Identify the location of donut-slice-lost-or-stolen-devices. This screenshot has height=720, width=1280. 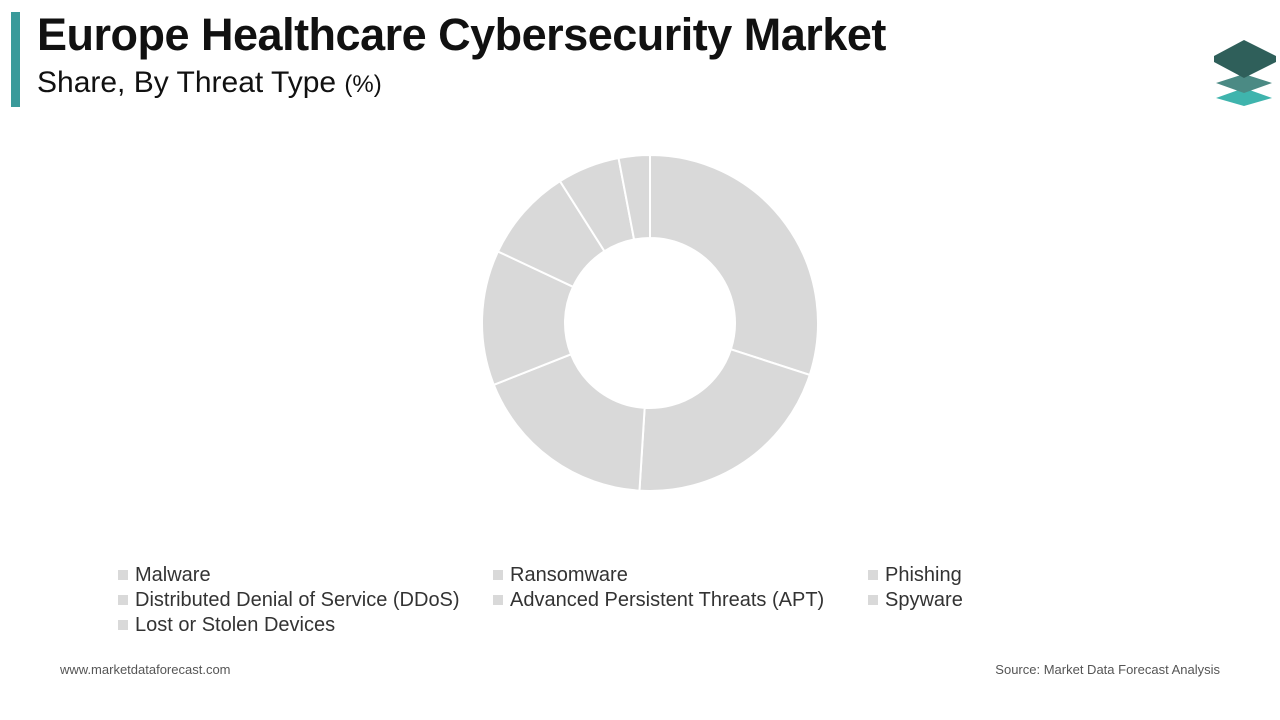
(634, 197).